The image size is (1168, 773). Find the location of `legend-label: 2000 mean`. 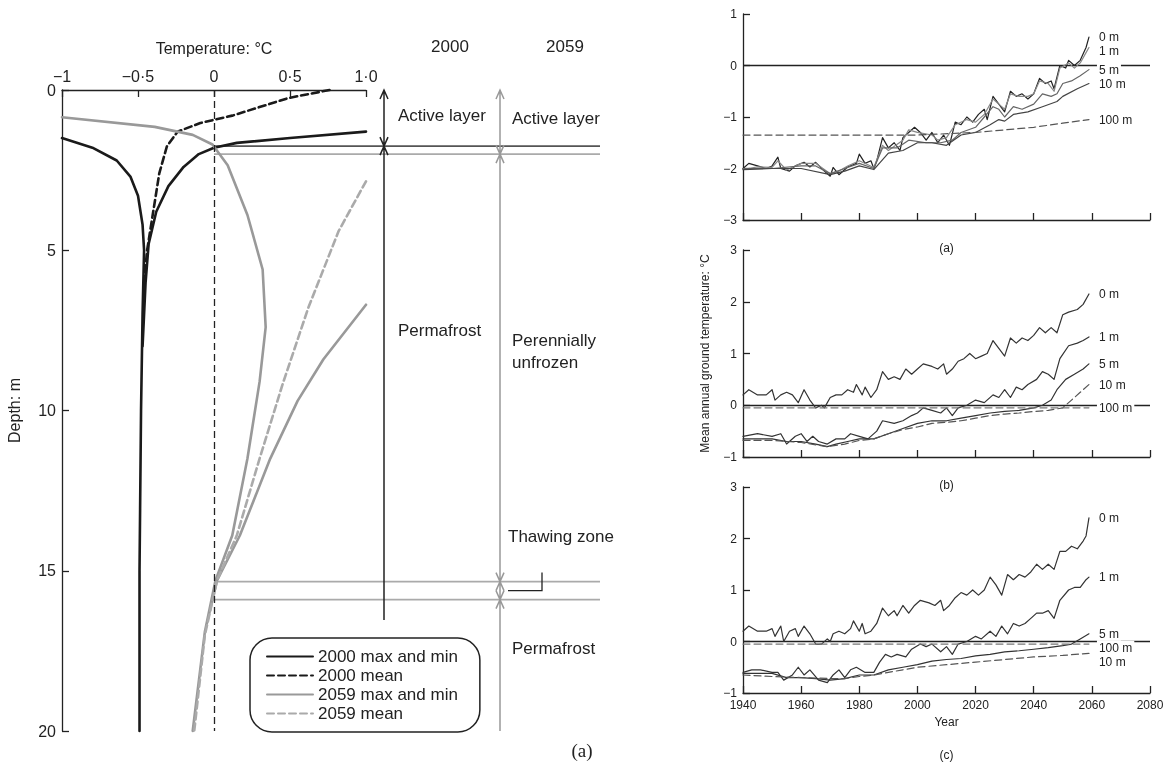

legend-label: 2000 mean is located at coordinates (361, 675).